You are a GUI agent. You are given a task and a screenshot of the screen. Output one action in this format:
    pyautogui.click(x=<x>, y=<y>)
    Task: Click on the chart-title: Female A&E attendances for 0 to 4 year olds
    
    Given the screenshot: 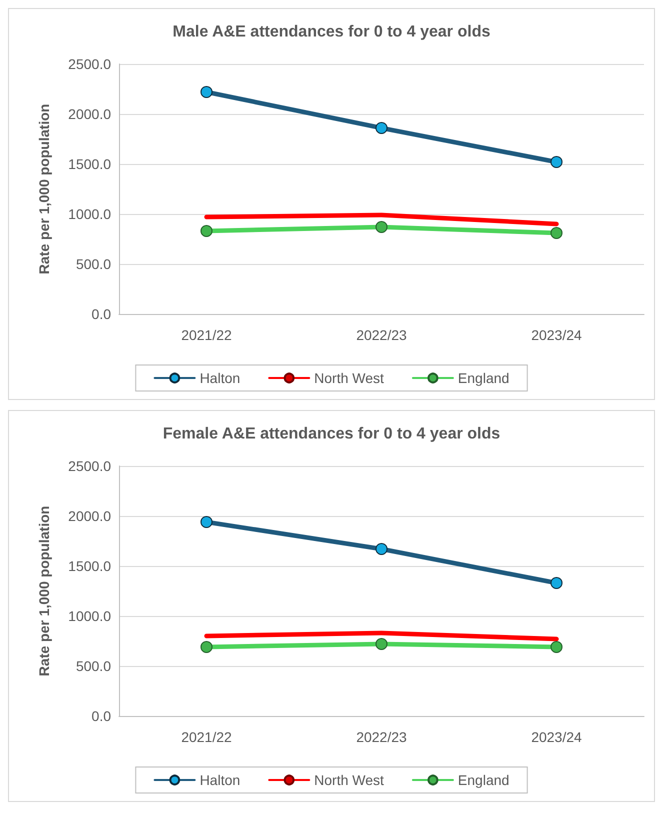 What is the action you would take?
    pyautogui.click(x=331, y=434)
    